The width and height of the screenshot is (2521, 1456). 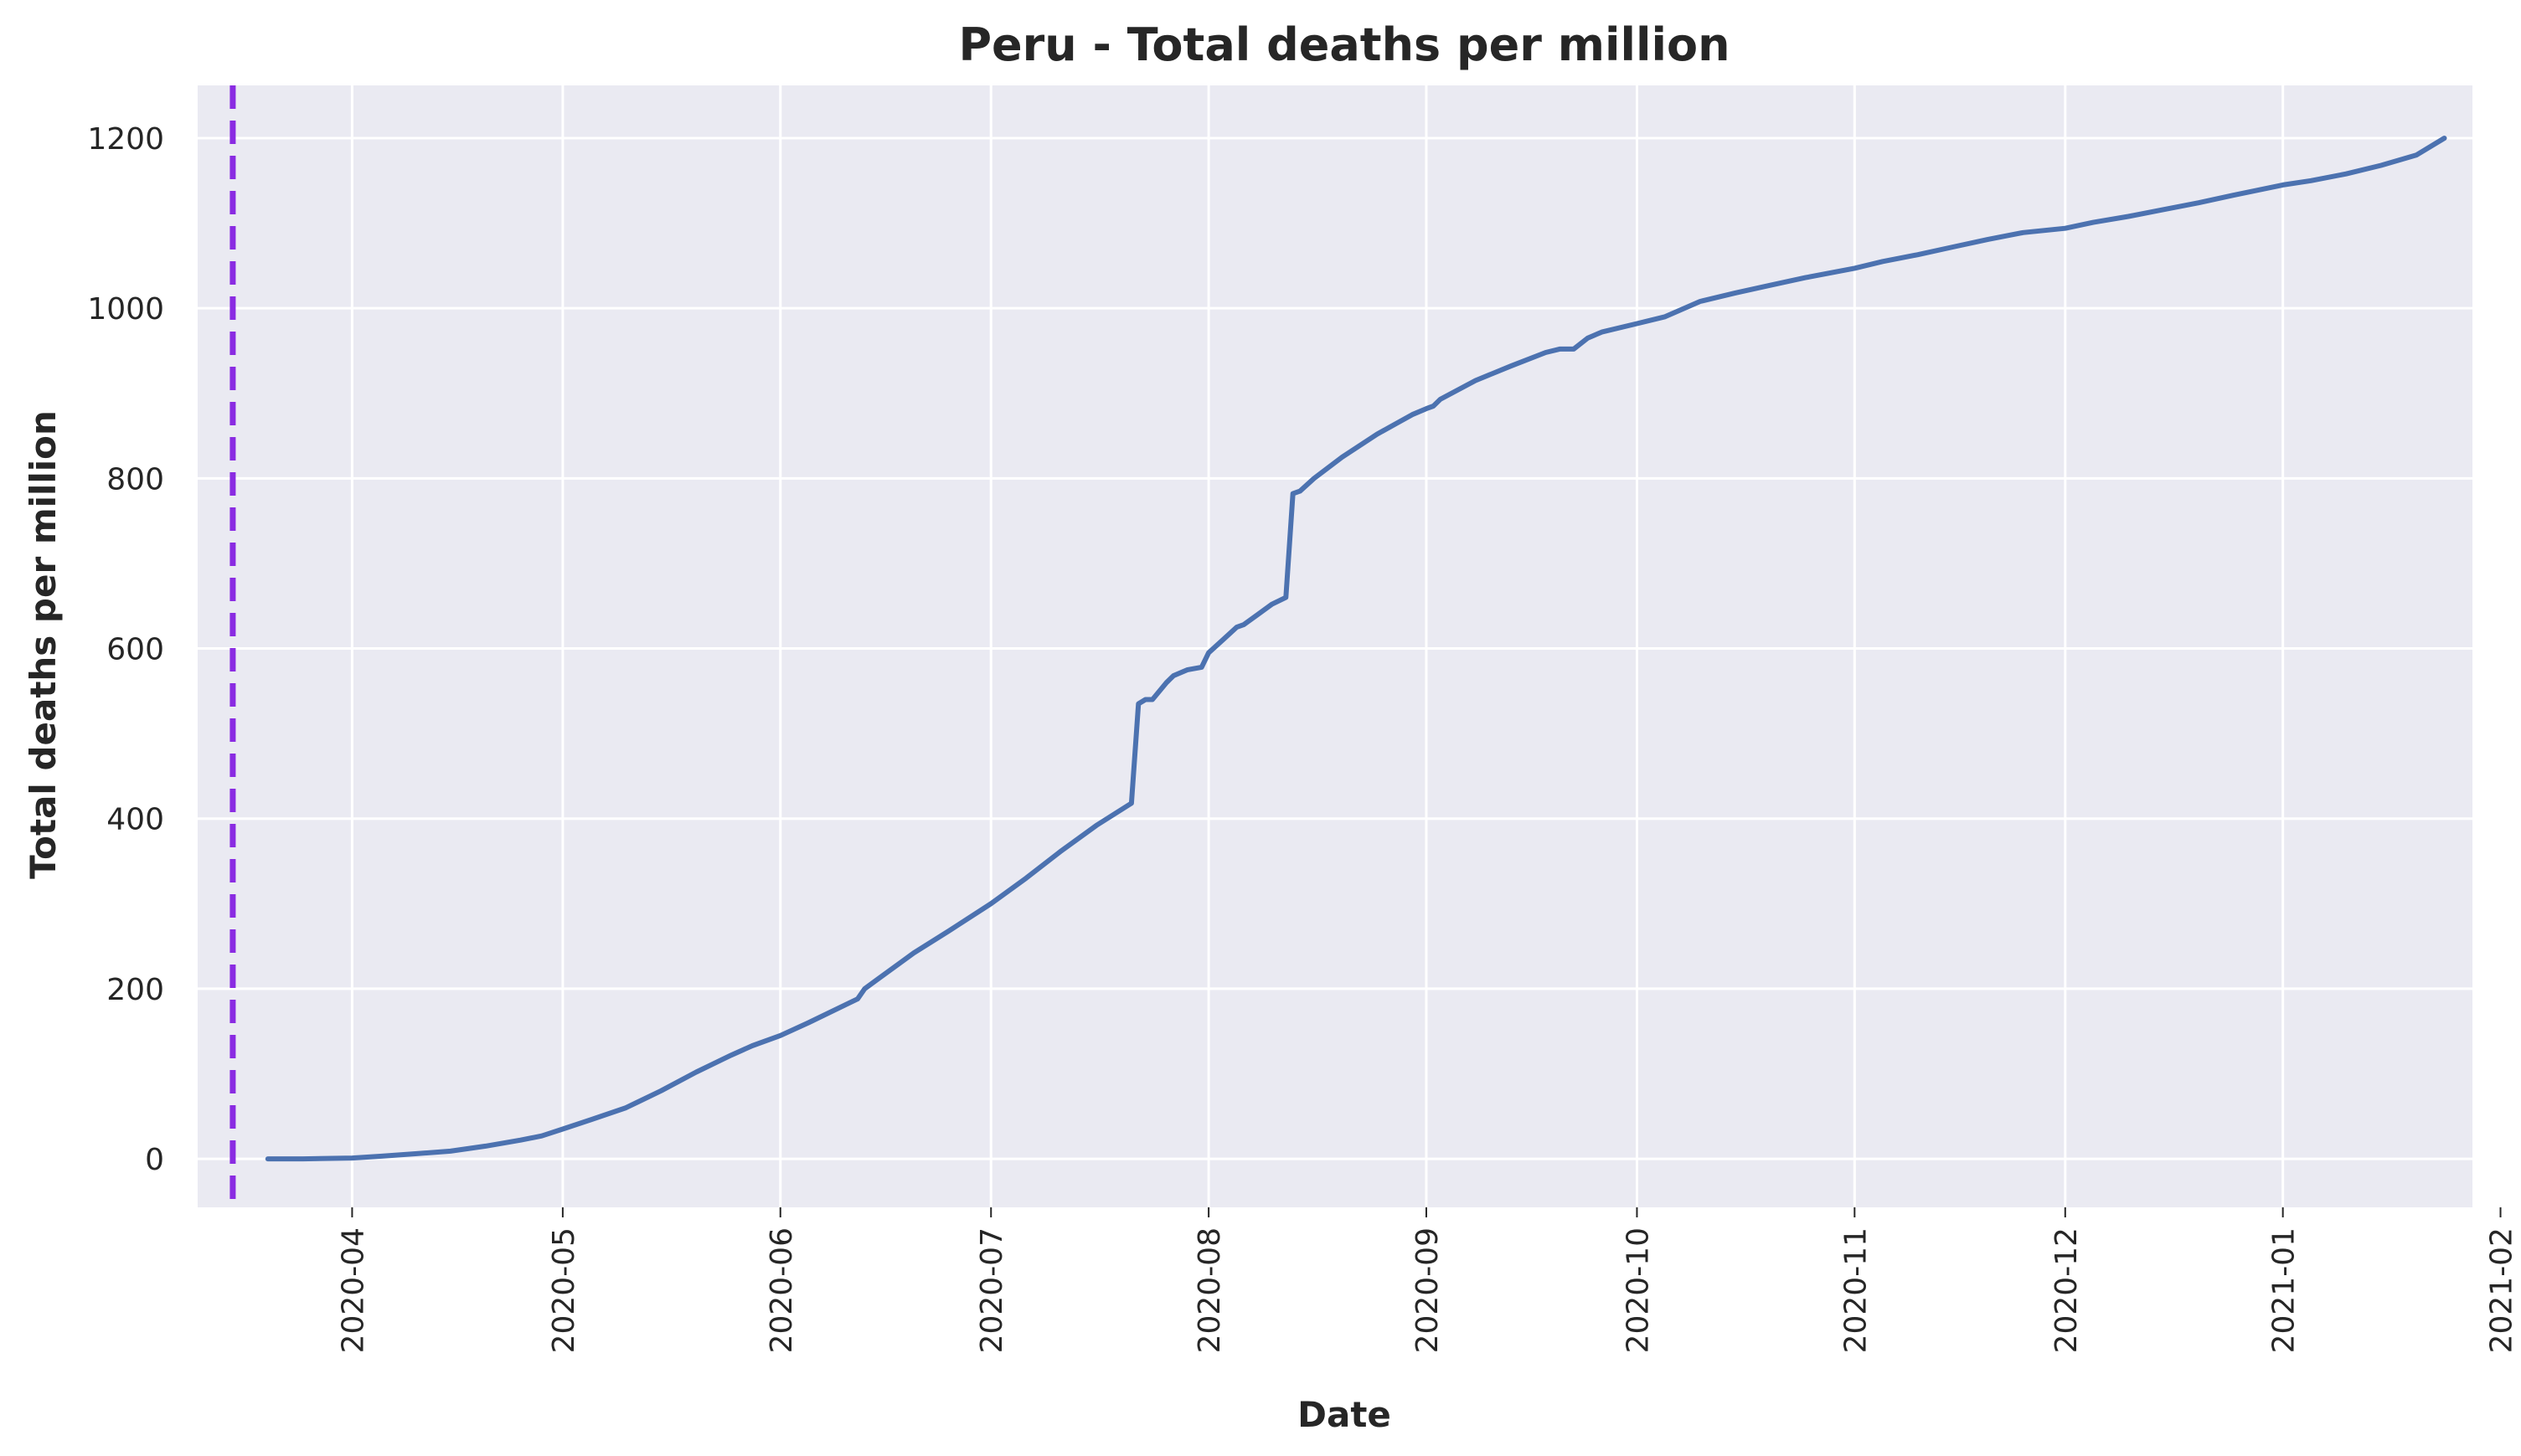 What do you see at coordinates (1344, 1414) in the screenshot?
I see `x-axis-label: Date` at bounding box center [1344, 1414].